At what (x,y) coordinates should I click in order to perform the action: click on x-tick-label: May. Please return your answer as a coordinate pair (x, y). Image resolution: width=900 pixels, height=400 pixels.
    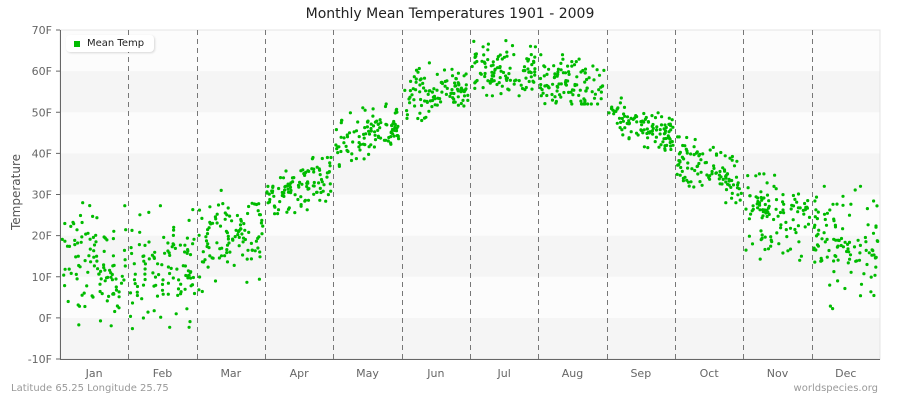
    Looking at the image, I should click on (367, 373).